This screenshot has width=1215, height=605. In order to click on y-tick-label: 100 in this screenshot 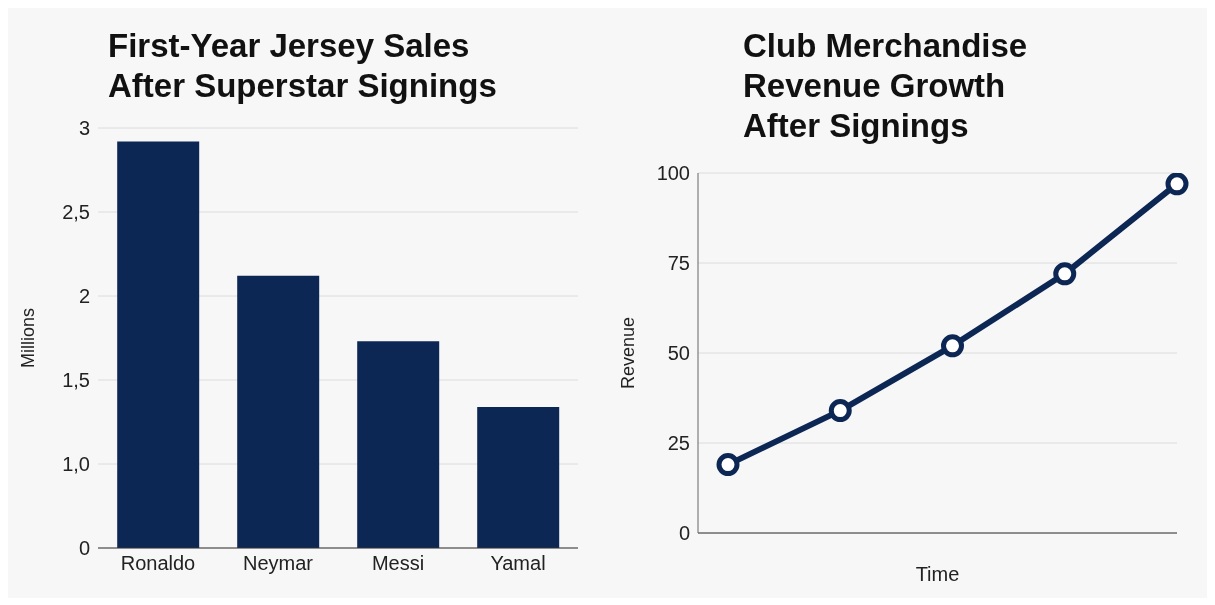, I will do `click(673, 173)`.